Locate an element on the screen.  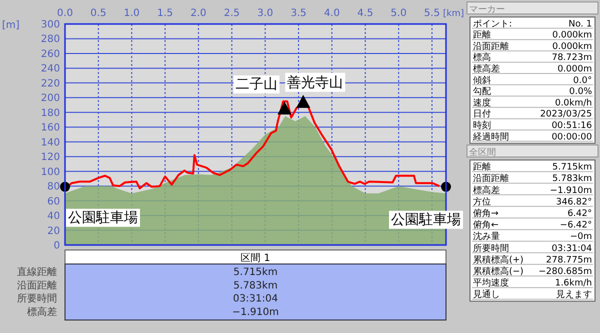
x-tick-label: 5.5 is located at coordinates (432, 13).